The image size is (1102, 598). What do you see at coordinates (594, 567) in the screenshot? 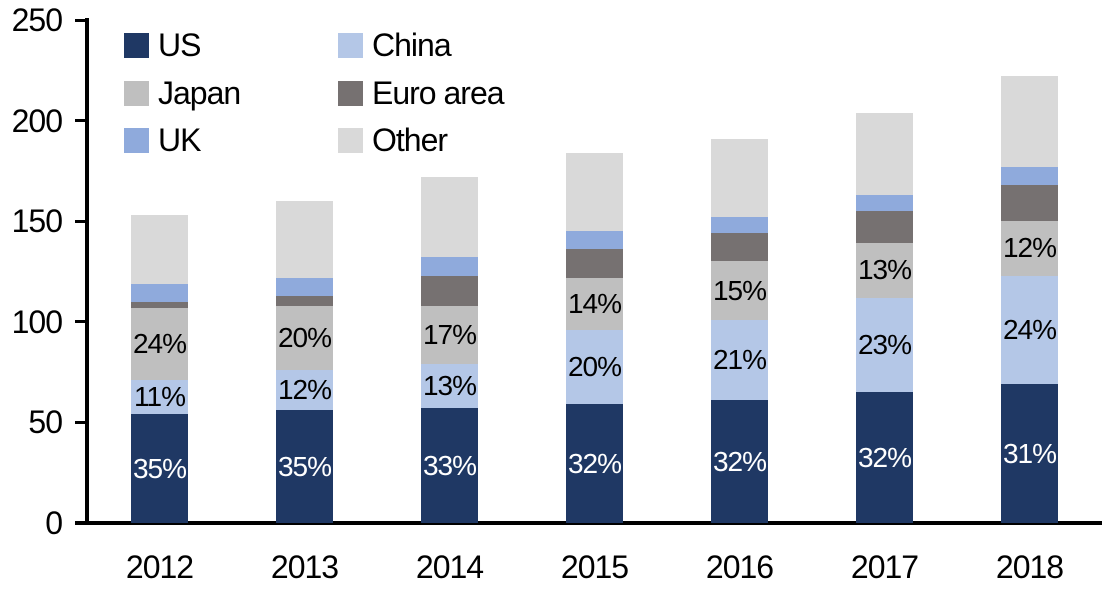
I see `x-tick-label-2015: 2015` at bounding box center [594, 567].